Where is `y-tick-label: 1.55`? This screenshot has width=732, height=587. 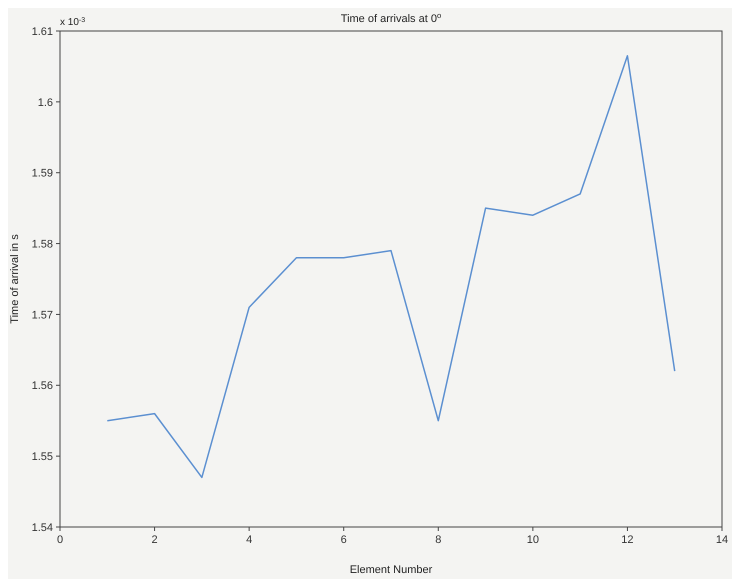
y-tick-label: 1.55 is located at coordinates (42, 457).